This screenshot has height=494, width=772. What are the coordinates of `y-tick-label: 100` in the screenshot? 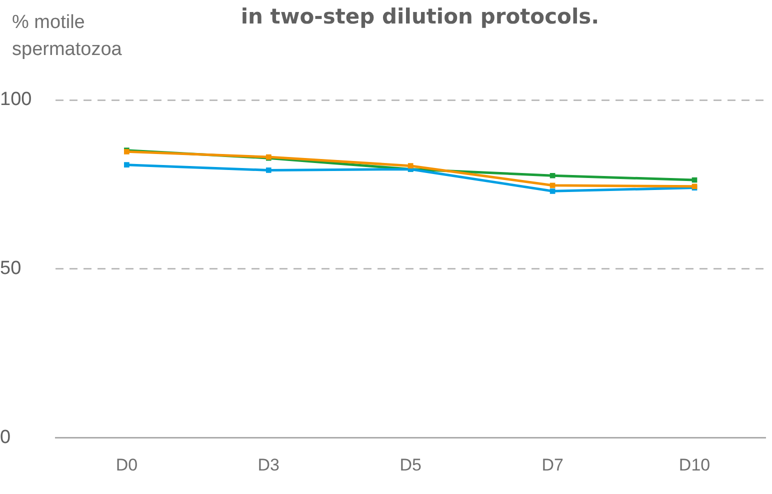 It's located at (16, 99).